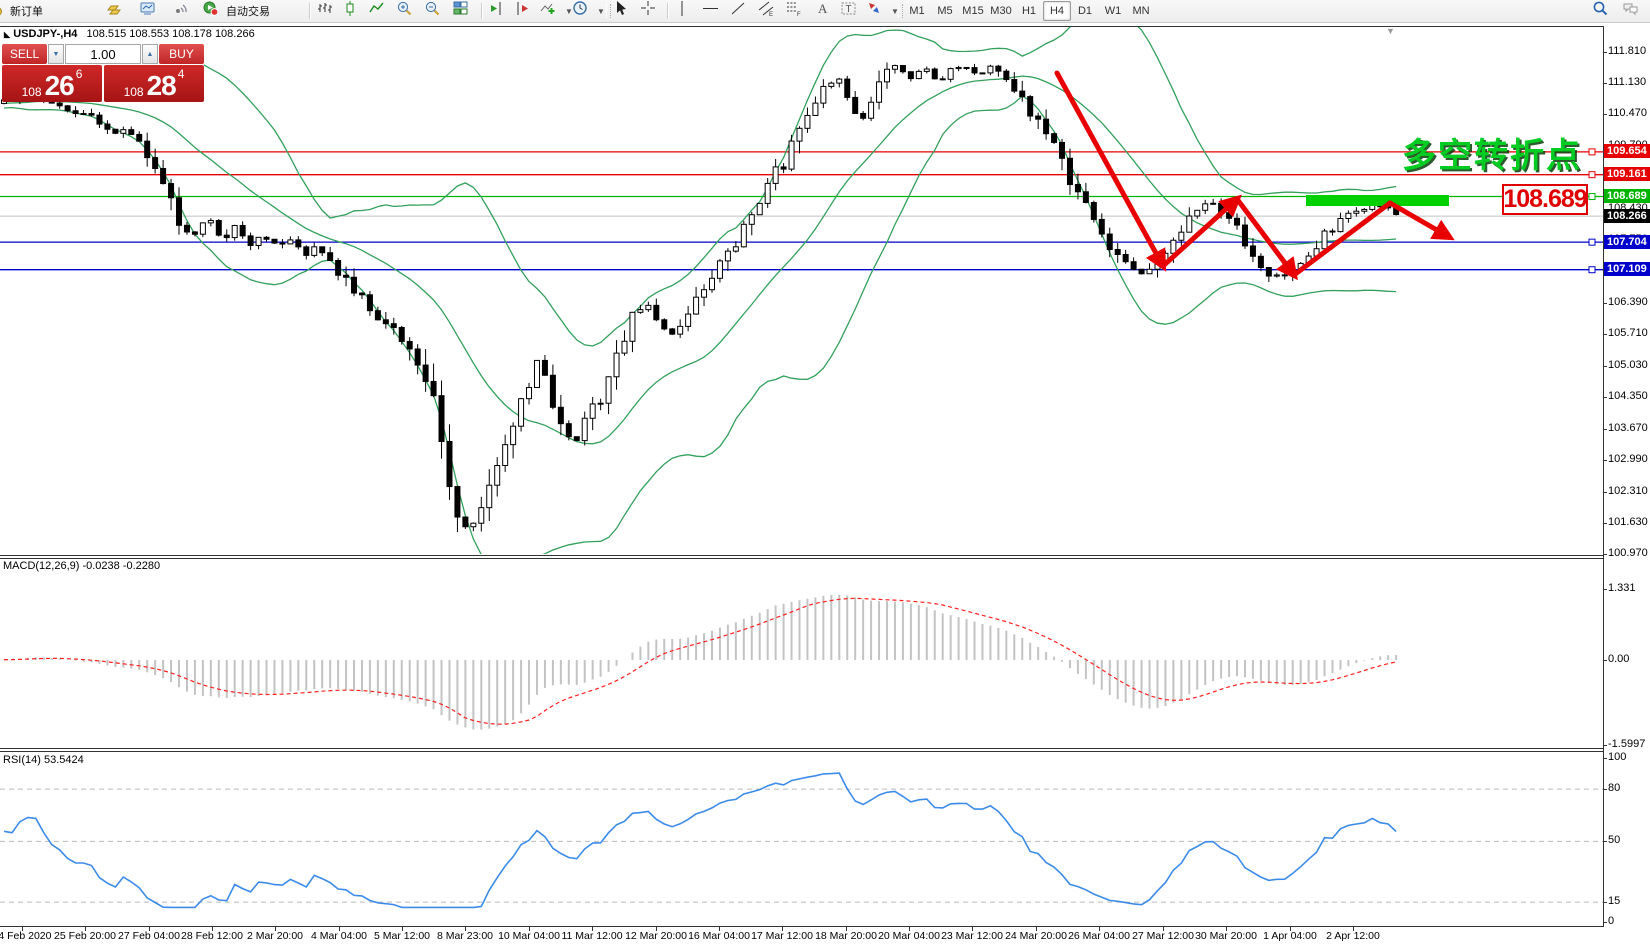  What do you see at coordinates (52, 83) in the screenshot?
I see `bid-price: 108 26 6` at bounding box center [52, 83].